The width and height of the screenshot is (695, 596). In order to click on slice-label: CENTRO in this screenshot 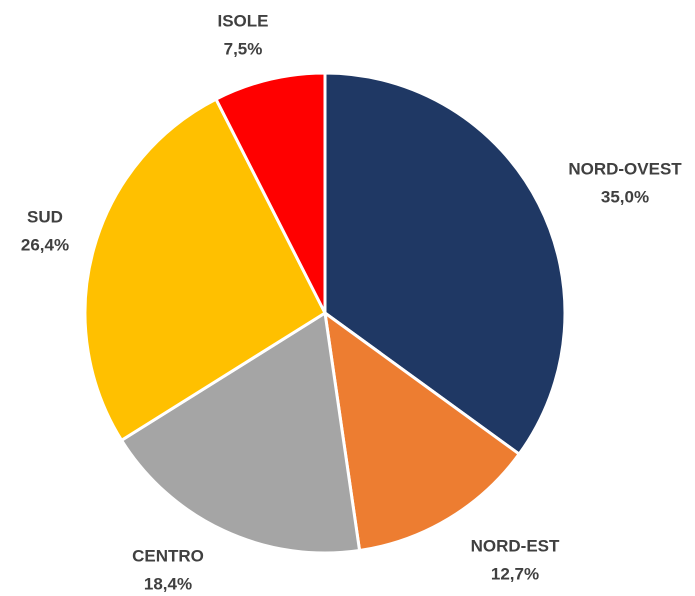, I will do `click(168, 555)`.